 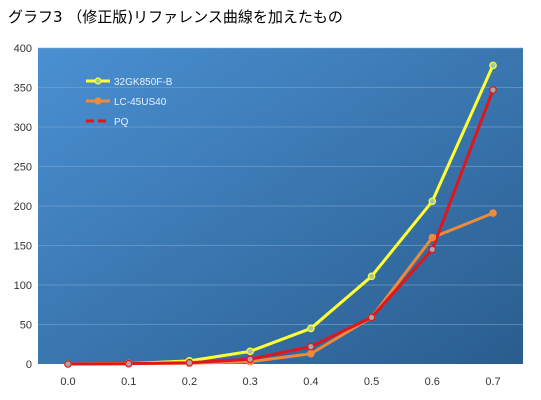 I want to click on x-axis: 0.0 0.1 0.2 0.3 0.4 0.5 0.6 0.7, so click(x=280, y=382).